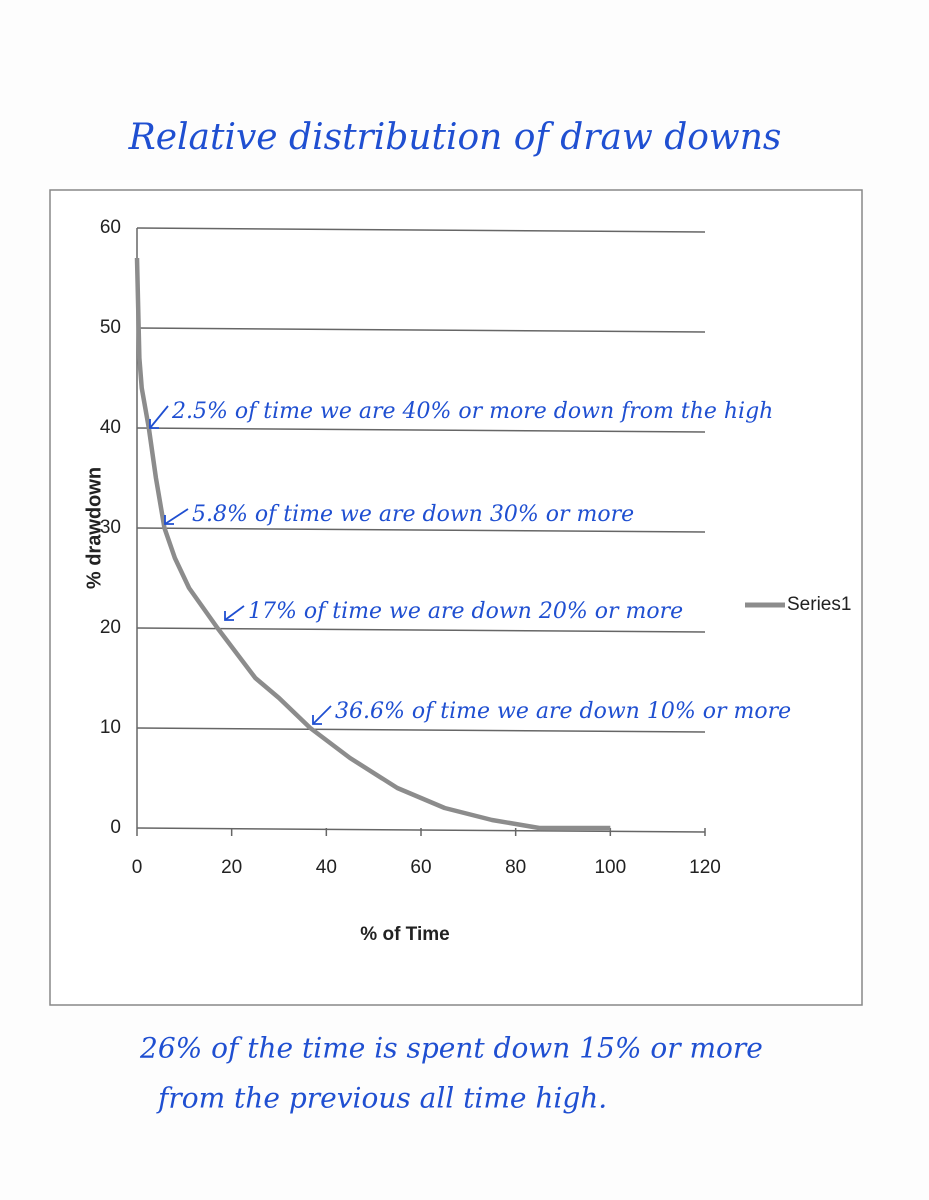 This screenshot has height=1200, width=929. I want to click on legend-label: Series1, so click(819, 604).